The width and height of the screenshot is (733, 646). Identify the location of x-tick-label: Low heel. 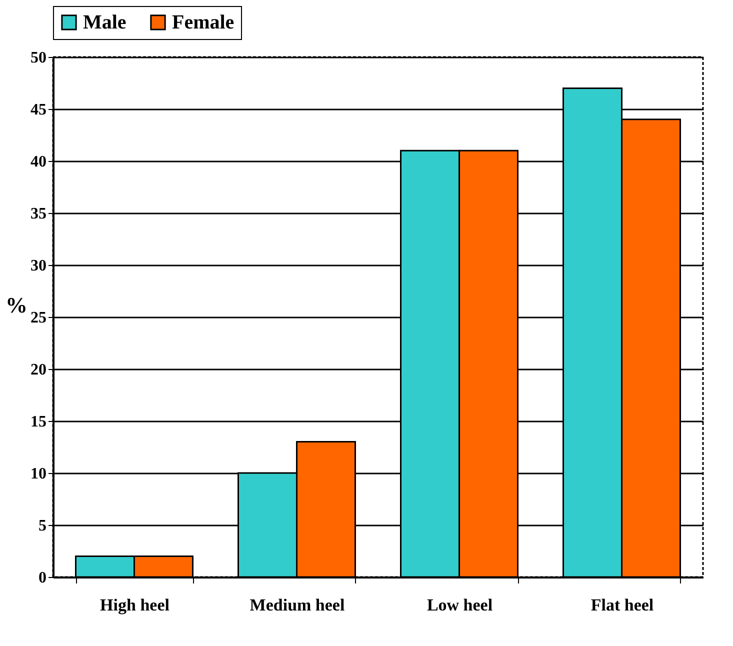
(459, 605).